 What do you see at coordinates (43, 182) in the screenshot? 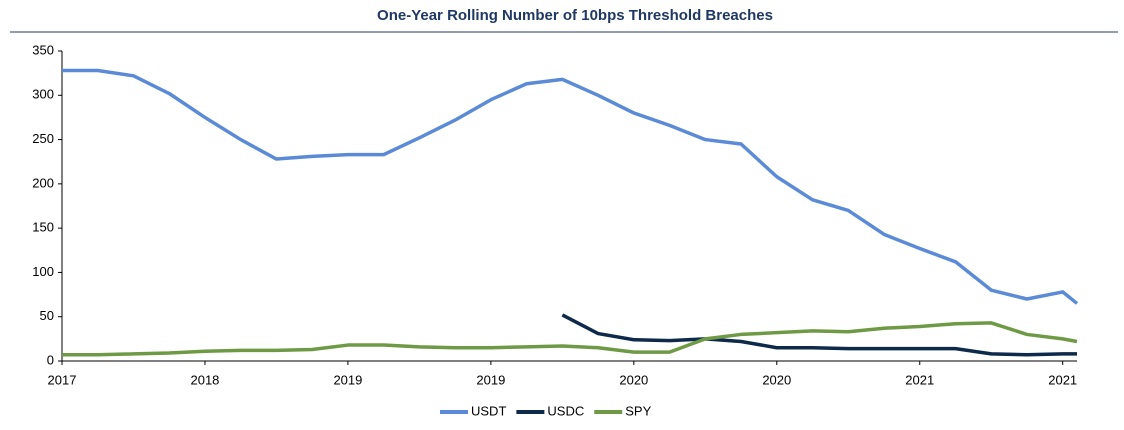
I see `y-tick-label: 200` at bounding box center [43, 182].